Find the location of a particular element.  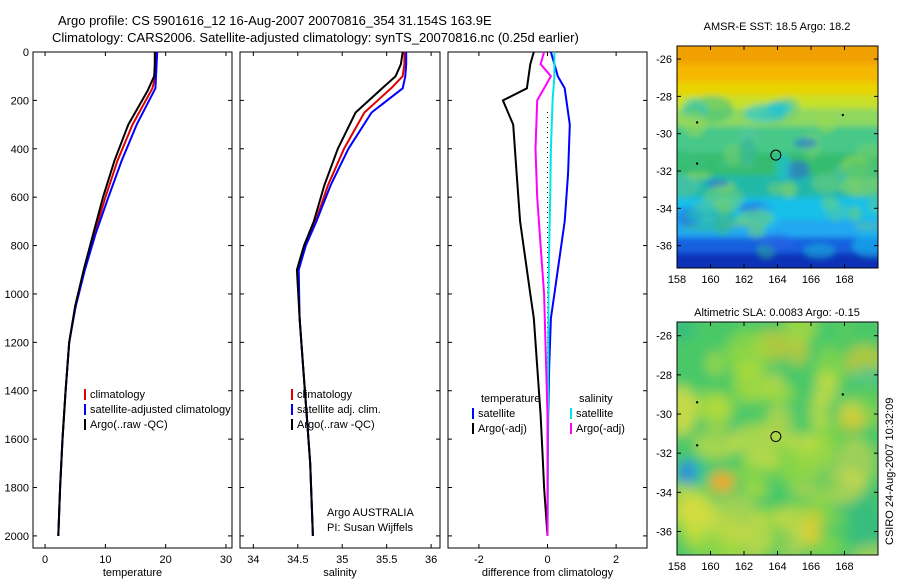

map-x-tick-label: 160 is located at coordinates (710, 280).